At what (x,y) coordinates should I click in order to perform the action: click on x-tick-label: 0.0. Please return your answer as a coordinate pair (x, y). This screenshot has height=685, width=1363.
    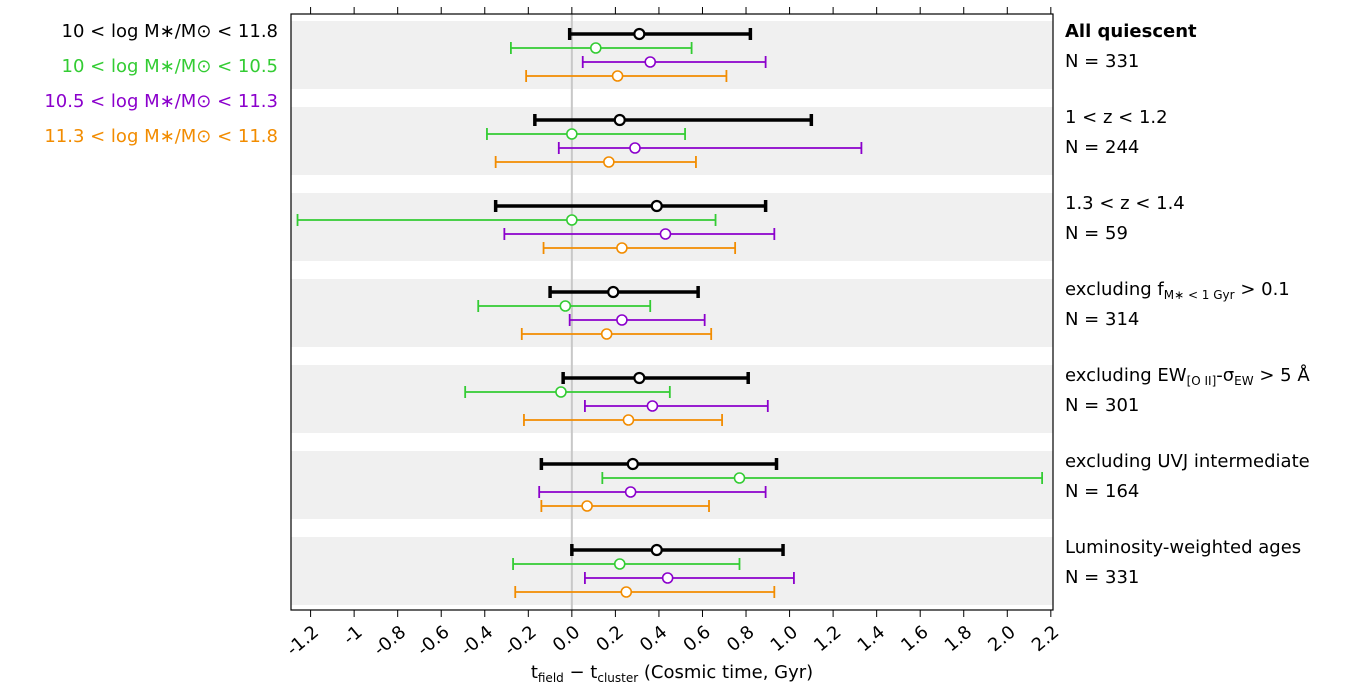
    Looking at the image, I should click on (566, 639).